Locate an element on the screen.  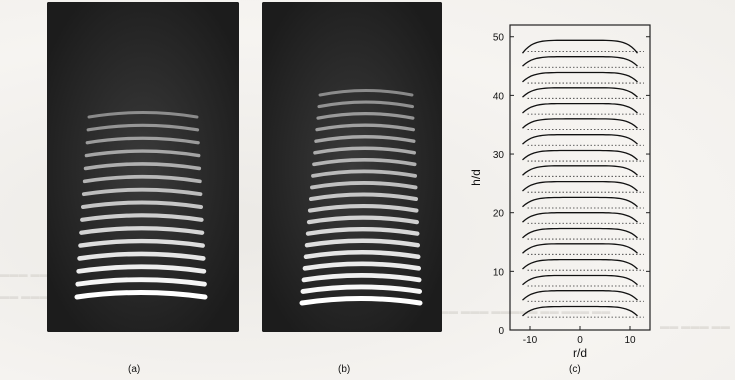
panel-label-c: (c) is located at coordinates (575, 369).